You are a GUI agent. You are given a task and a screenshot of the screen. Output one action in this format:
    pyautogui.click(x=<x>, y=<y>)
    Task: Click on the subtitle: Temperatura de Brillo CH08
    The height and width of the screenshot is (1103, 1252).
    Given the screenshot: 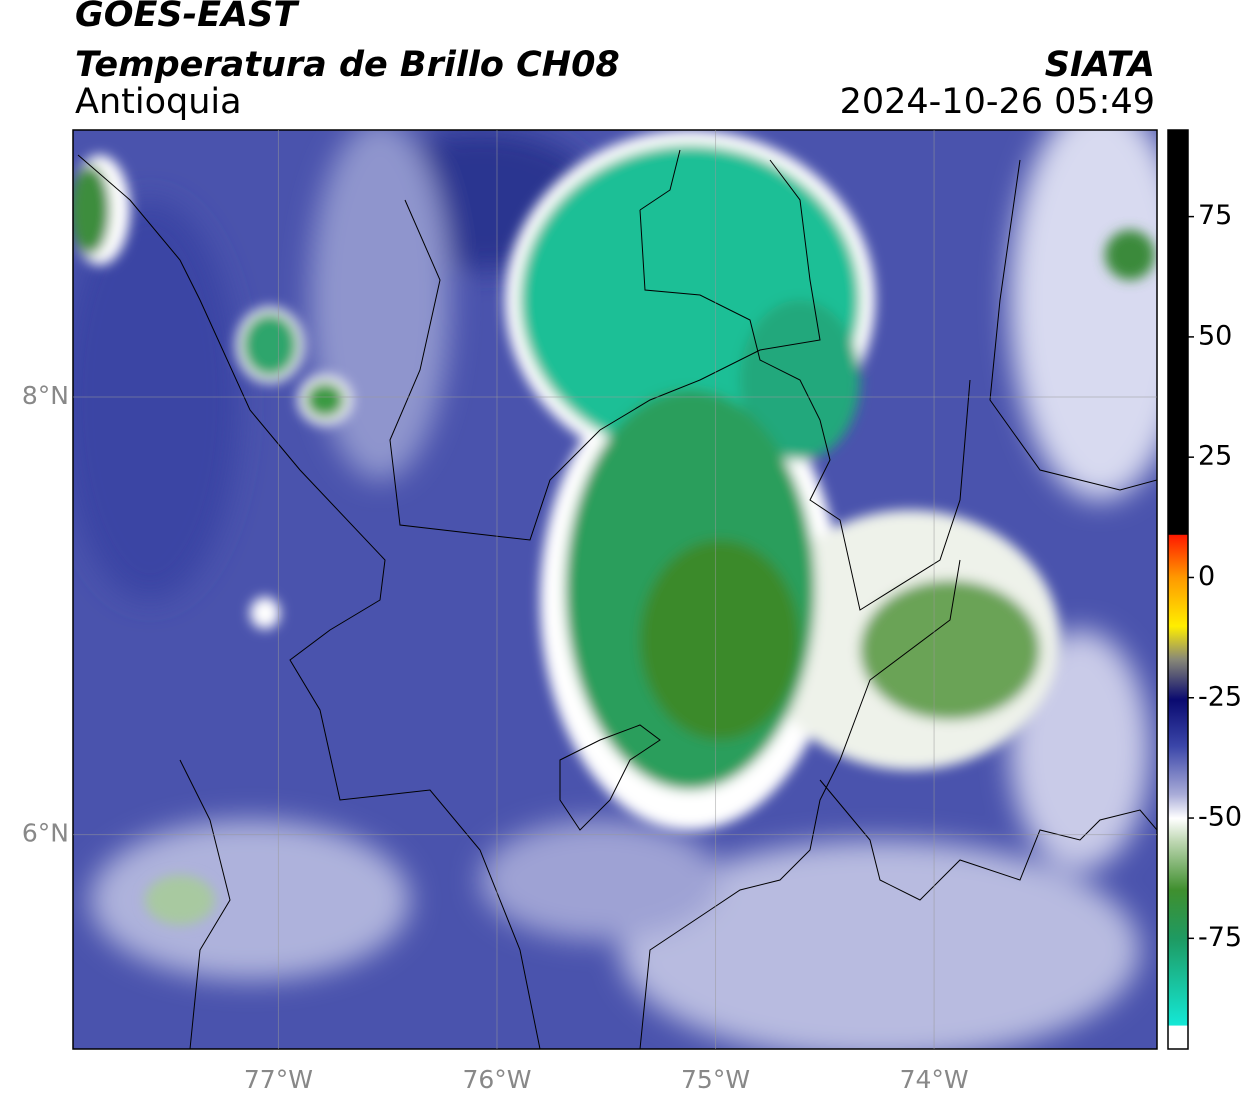 What is the action you would take?
    pyautogui.click(x=347, y=65)
    